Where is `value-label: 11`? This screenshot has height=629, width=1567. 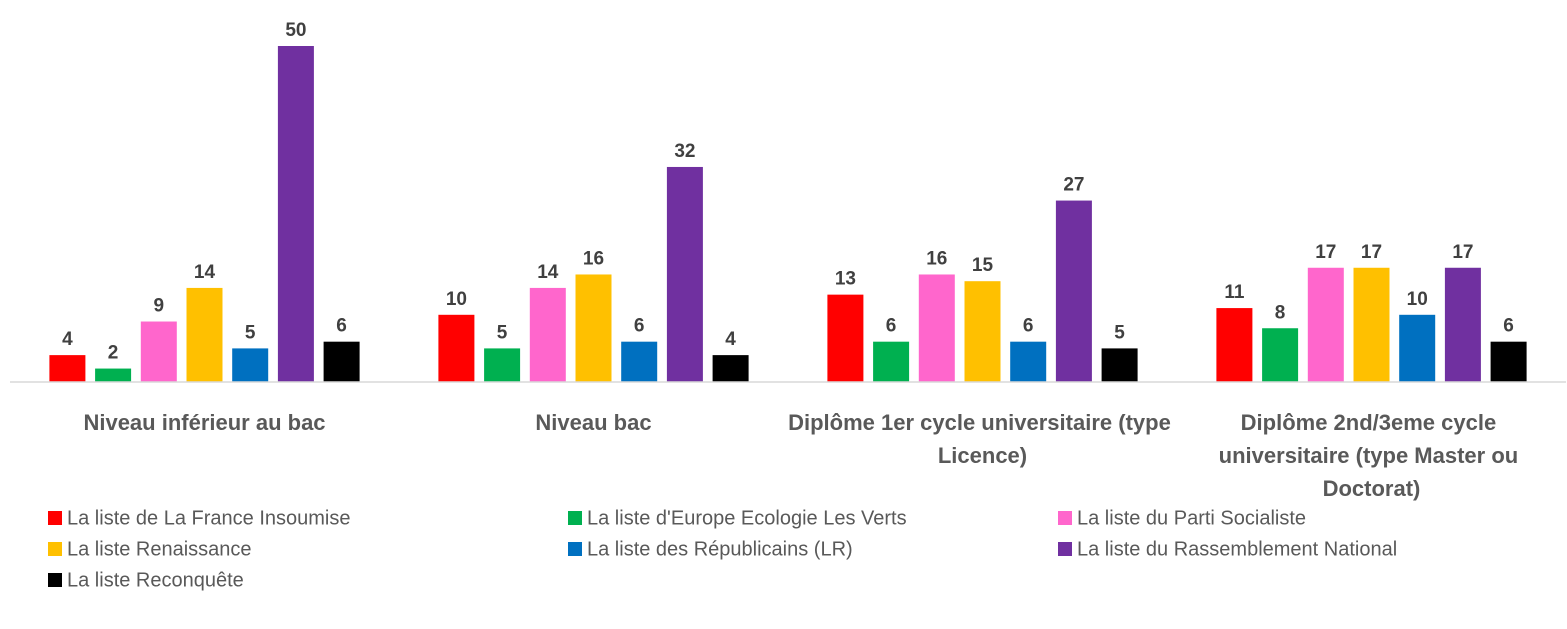 value-label: 11 is located at coordinates (1234, 292).